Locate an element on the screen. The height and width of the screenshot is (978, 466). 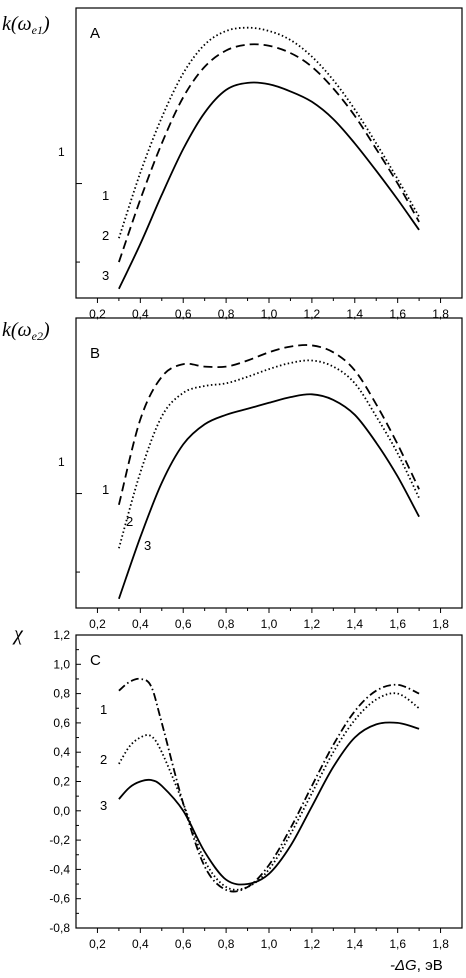
y-tick-label: 0,2 is located at coordinates (61, 782).